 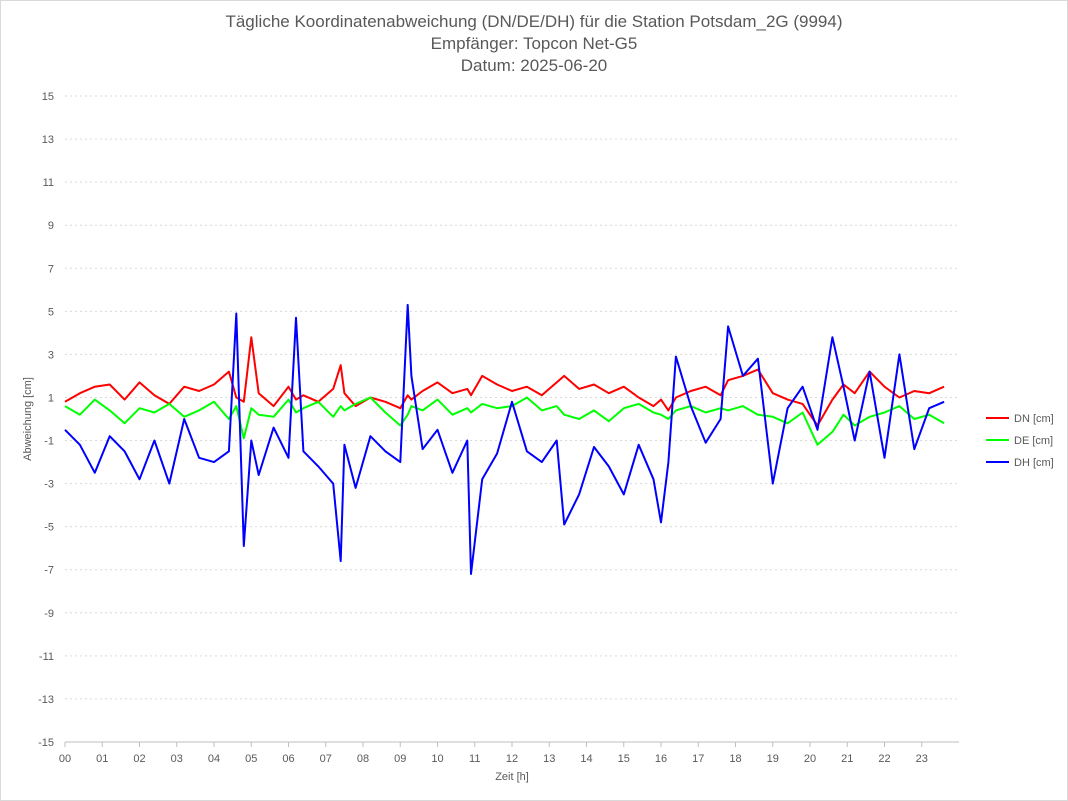 What do you see at coordinates (51, 312) in the screenshot?
I see `y-tick-label: 5` at bounding box center [51, 312].